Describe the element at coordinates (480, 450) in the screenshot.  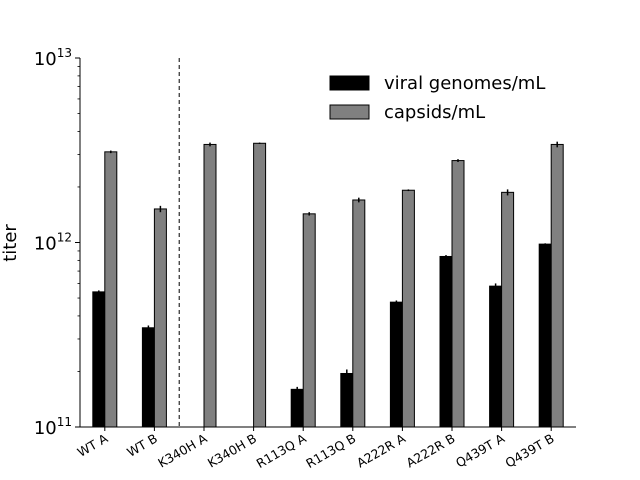
I see `x-tick-label: Q439T A` at that location.